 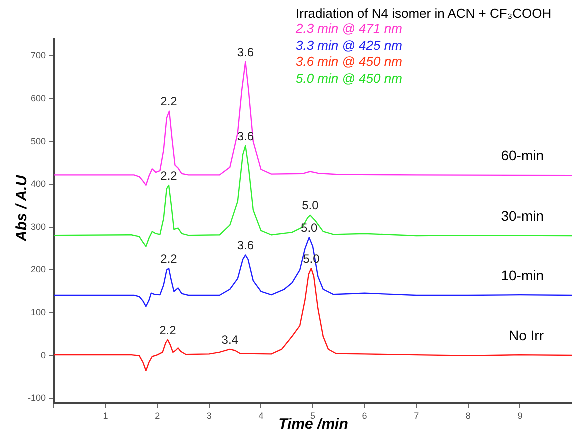 What do you see at coordinates (38, 313) in the screenshot?
I see `y-tick-label: 100` at bounding box center [38, 313].